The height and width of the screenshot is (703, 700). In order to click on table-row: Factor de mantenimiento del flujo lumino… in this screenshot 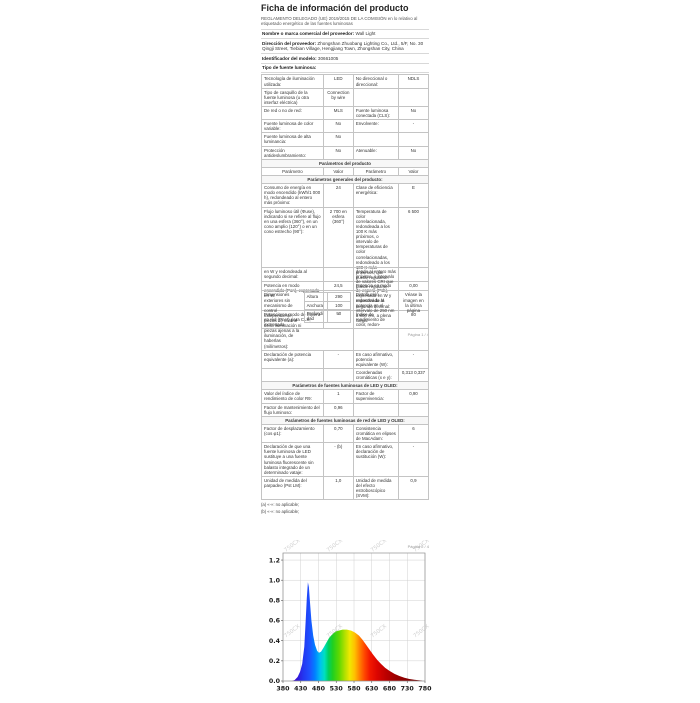, I will do `click(345, 409)`.